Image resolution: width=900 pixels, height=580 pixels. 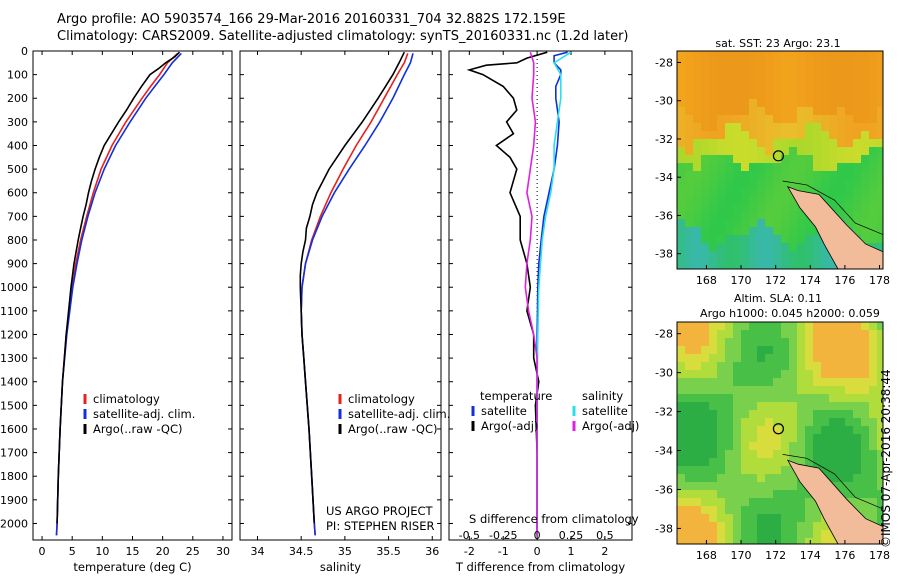 What do you see at coordinates (17, 145) in the screenshot?
I see `depth-tick-label: 400` at bounding box center [17, 145].